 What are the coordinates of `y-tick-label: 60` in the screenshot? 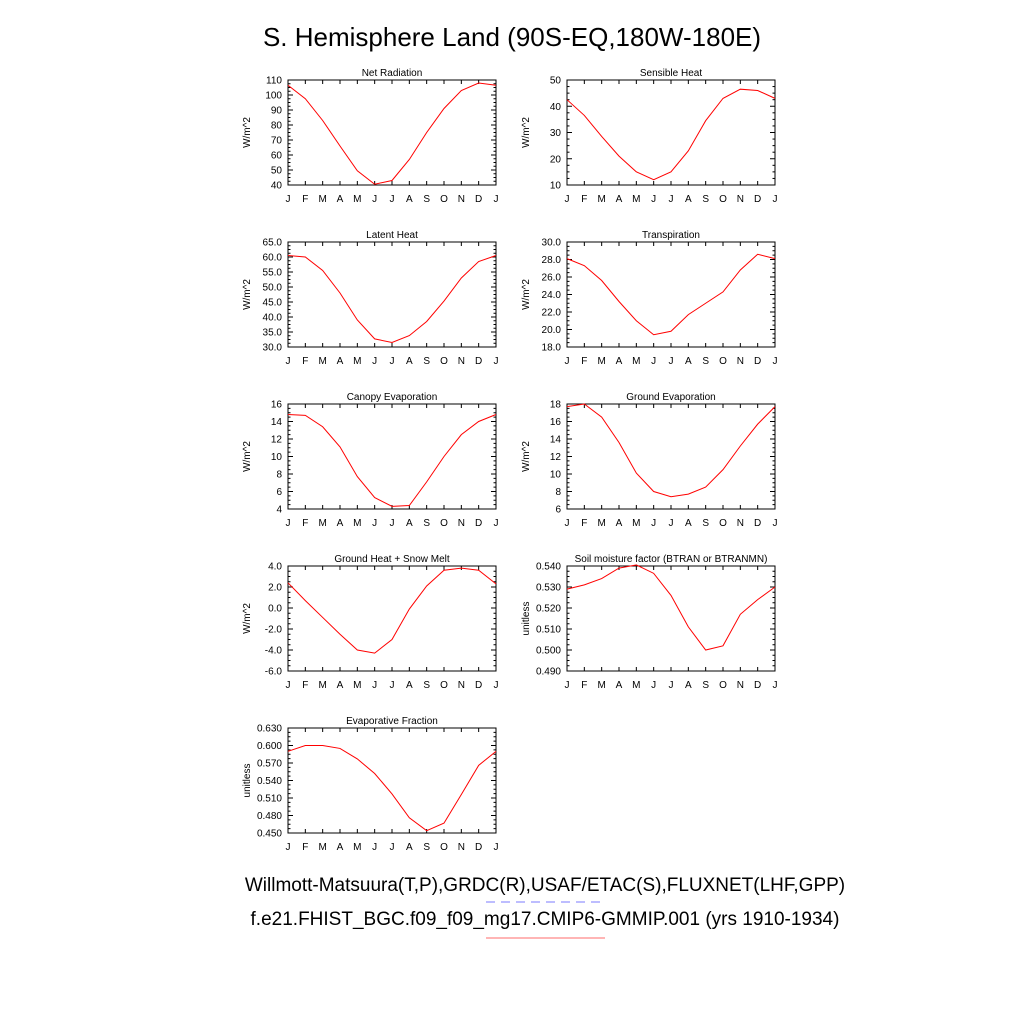 It's located at (277, 156).